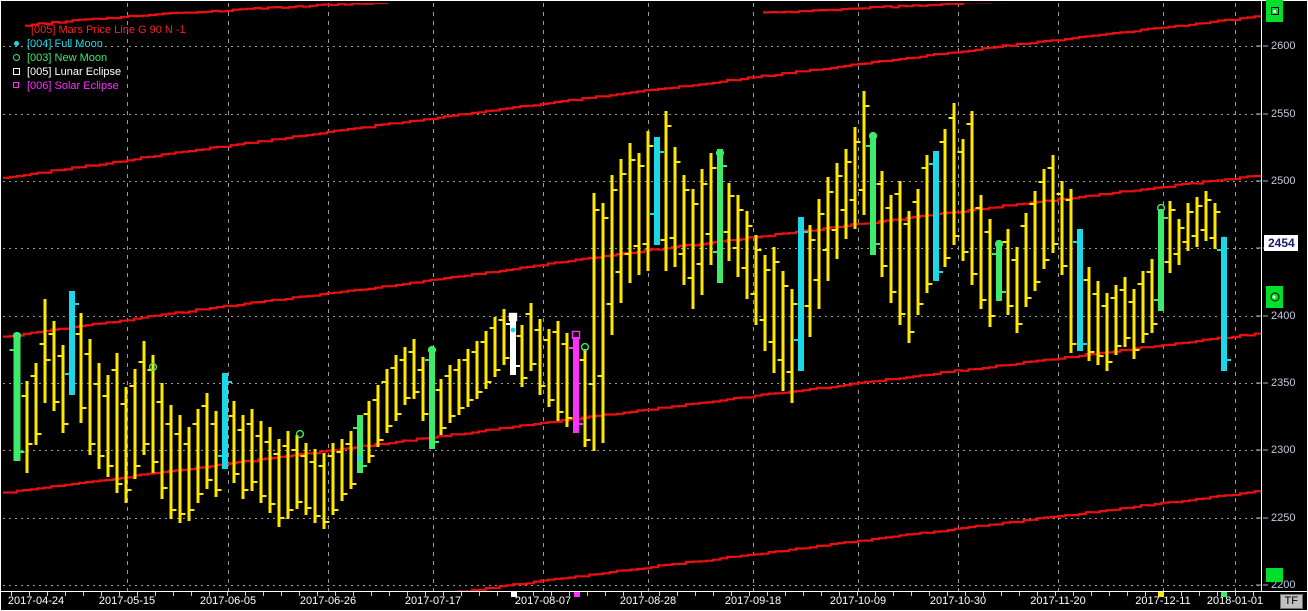 This screenshot has height=611, width=1308. What do you see at coordinates (95, 58) in the screenshot?
I see `legend-item-new-moon: [003] New Moon` at bounding box center [95, 58].